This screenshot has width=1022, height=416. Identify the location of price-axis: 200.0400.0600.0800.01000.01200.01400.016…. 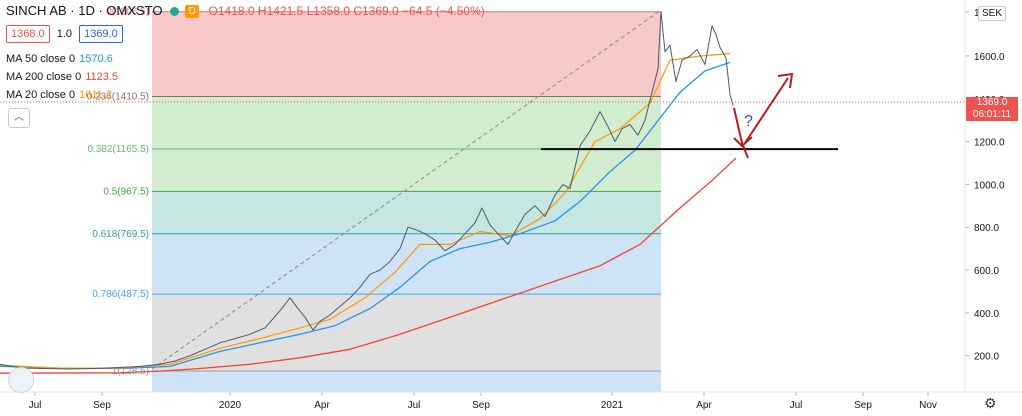
(985, 185).